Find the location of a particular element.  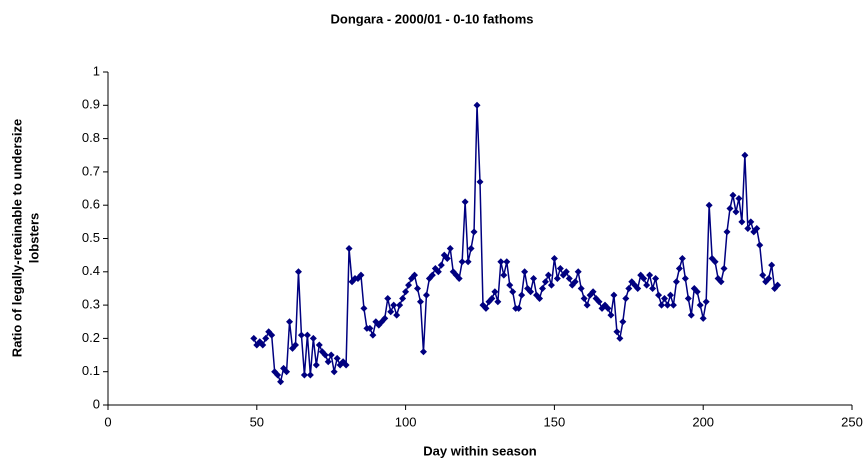

y-tick-label: 0.6 is located at coordinates (91, 204).